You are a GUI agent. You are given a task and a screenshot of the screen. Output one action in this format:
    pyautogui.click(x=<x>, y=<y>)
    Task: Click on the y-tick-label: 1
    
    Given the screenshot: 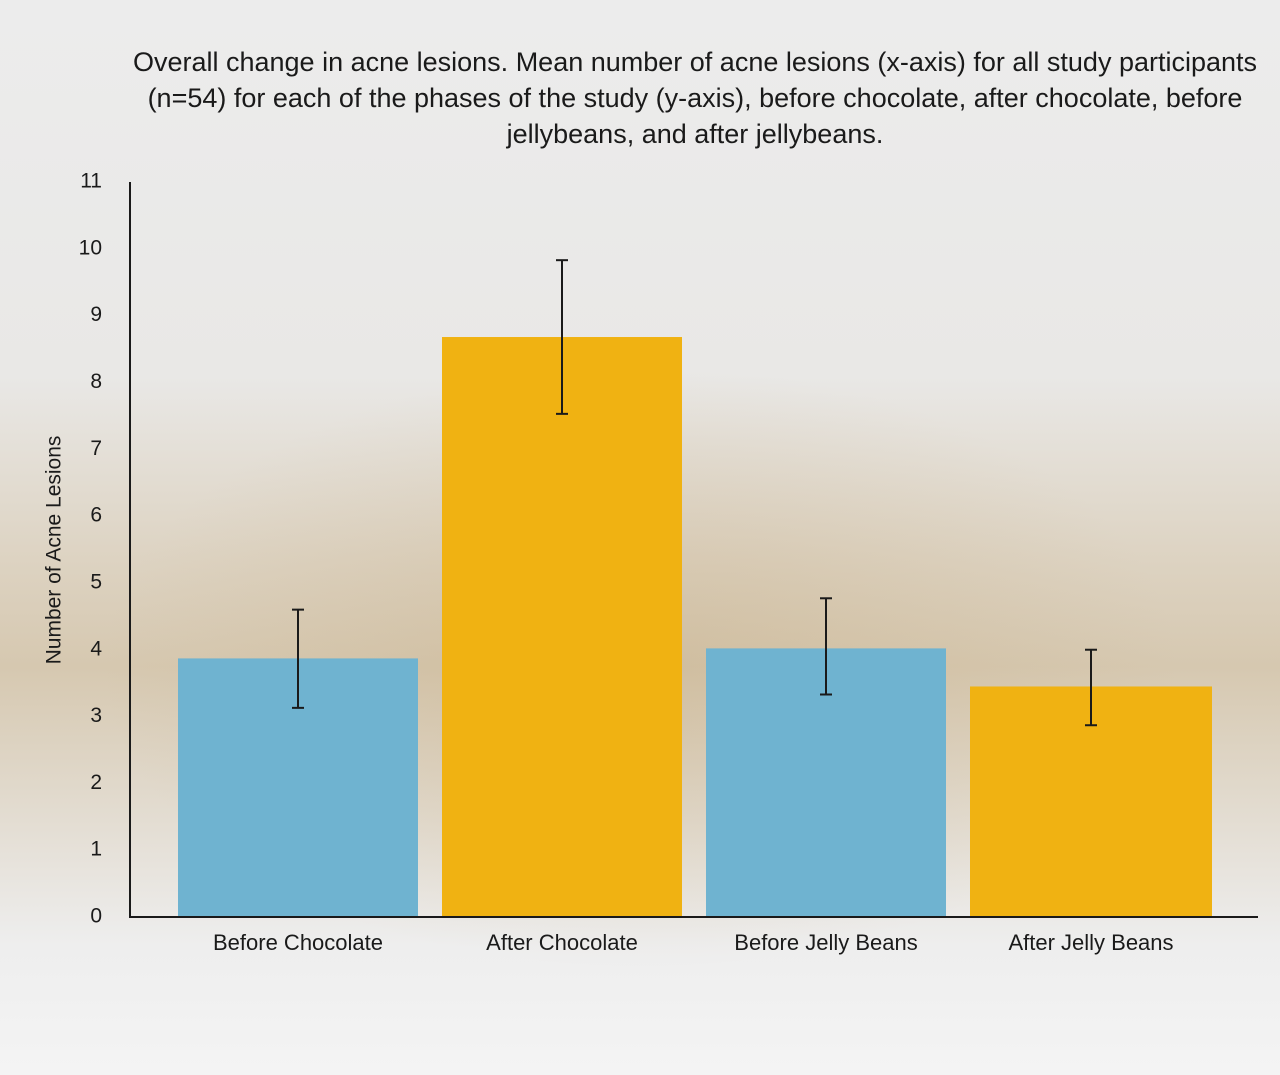 What is the action you would take?
    pyautogui.click(x=96, y=849)
    